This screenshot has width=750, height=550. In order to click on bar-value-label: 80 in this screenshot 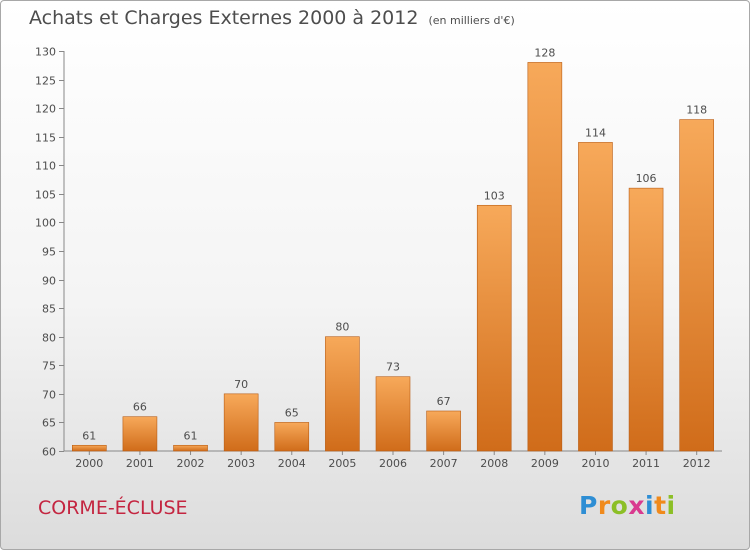, I will do `click(342, 327)`.